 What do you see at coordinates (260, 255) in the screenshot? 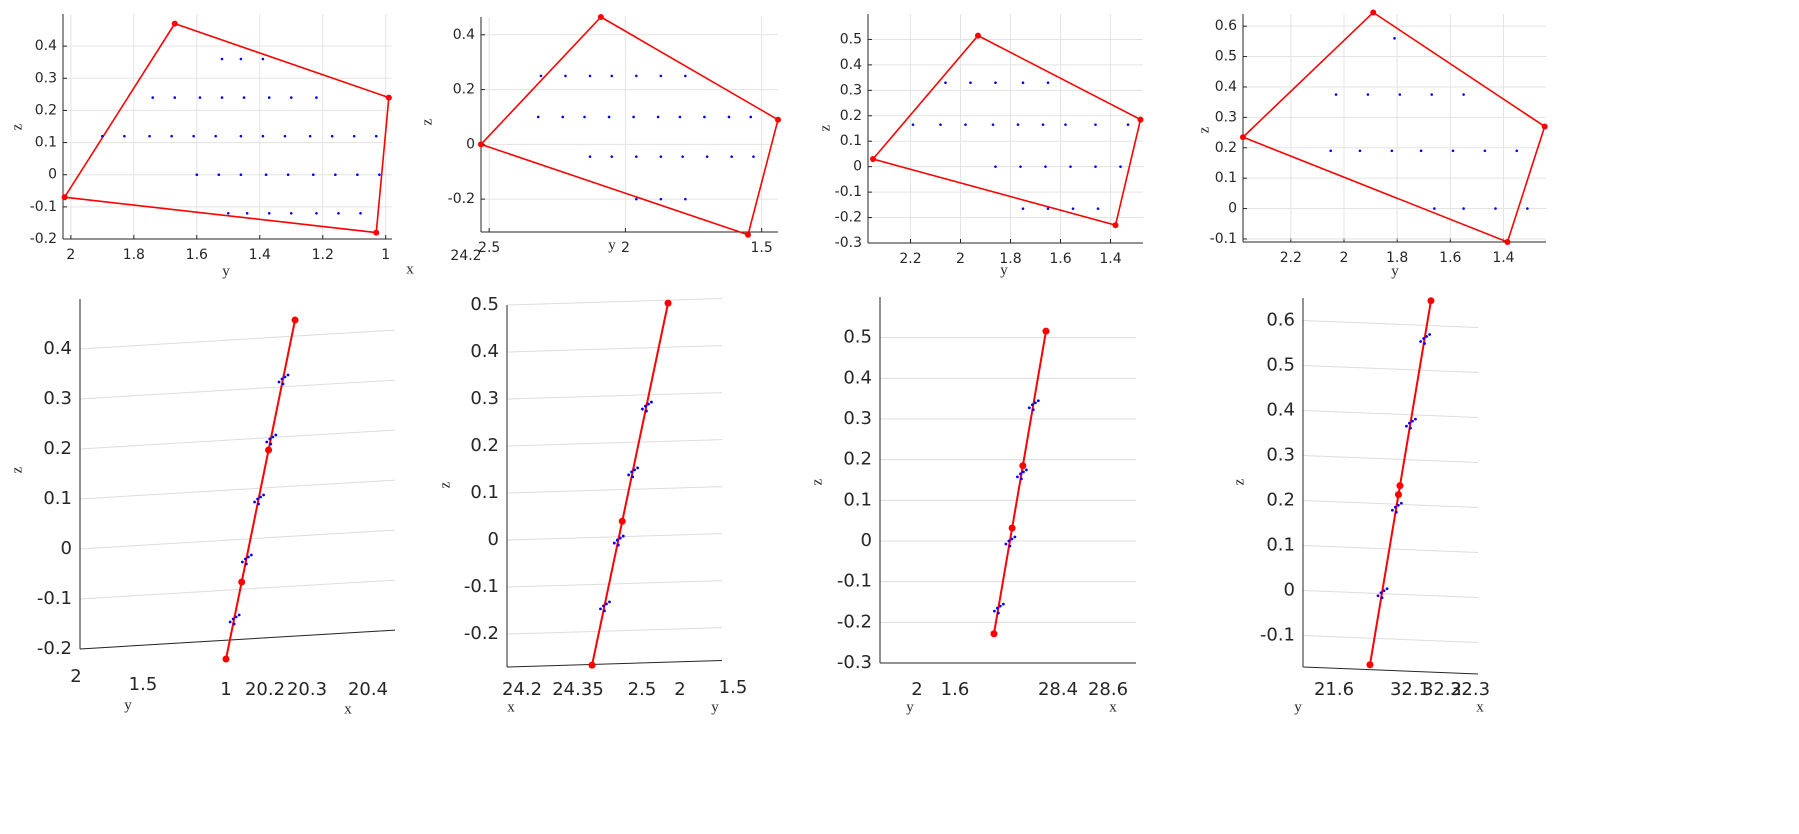
I see `x-tick-label: 1.4` at bounding box center [260, 255].